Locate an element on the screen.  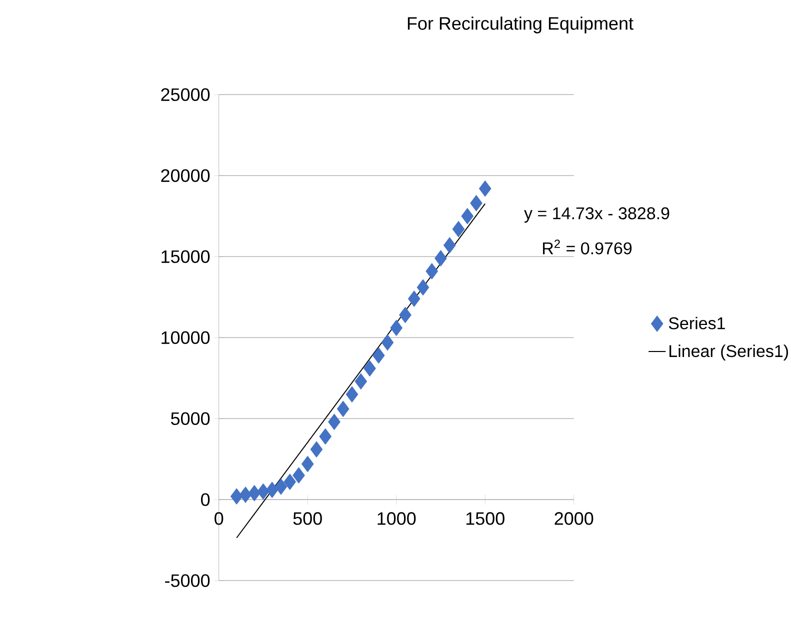
legend-label: Linear (Series1) is located at coordinates (729, 352).